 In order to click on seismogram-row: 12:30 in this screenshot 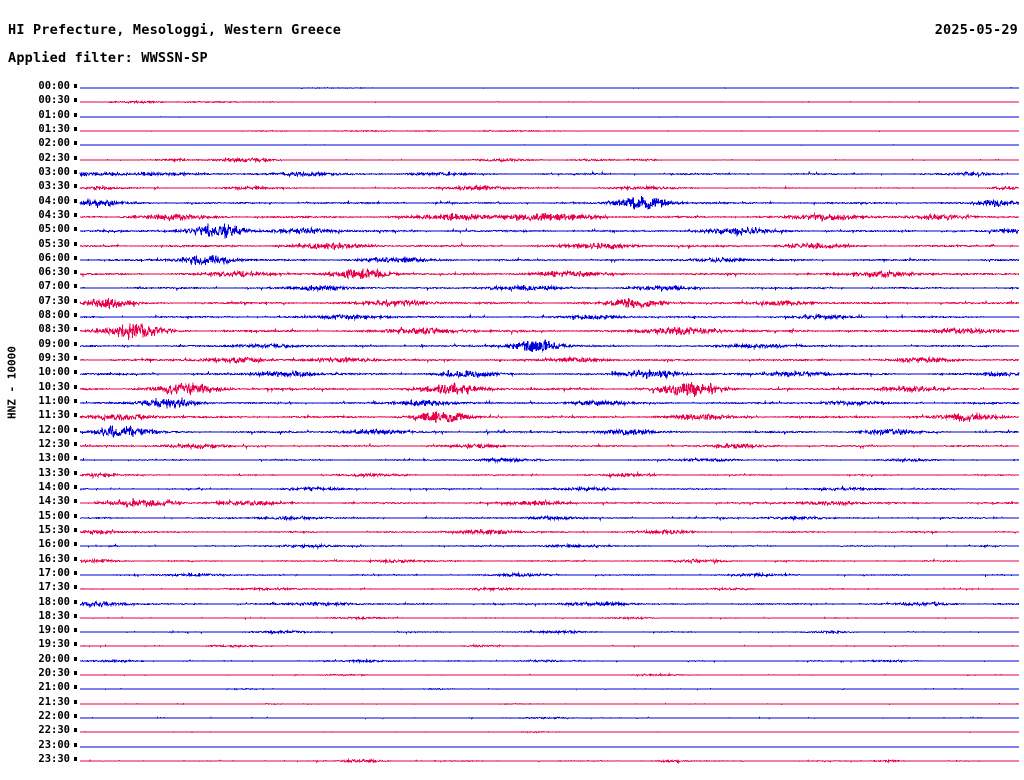, I will do `click(512, 446)`.